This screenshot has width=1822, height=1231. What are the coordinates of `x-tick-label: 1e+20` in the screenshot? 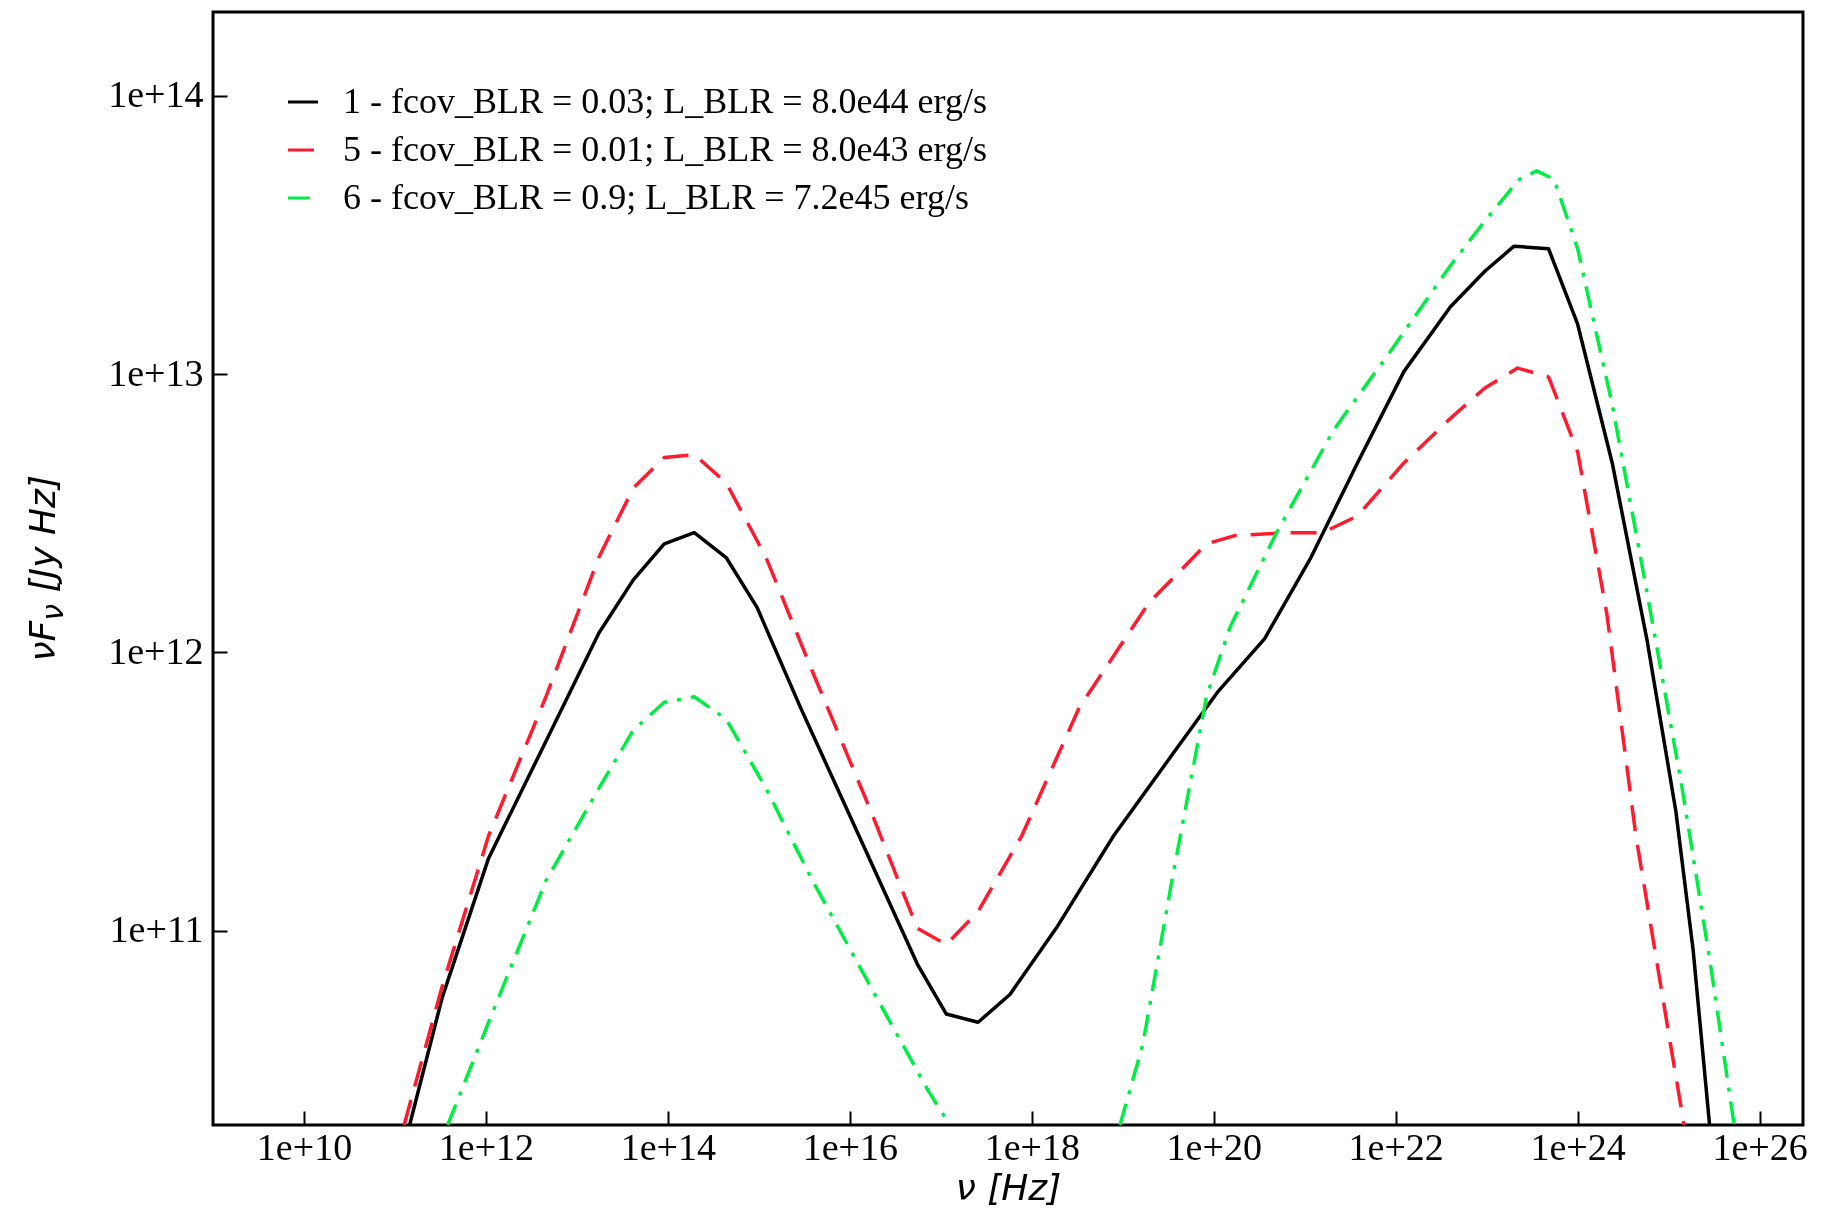 It's located at (1214, 1146).